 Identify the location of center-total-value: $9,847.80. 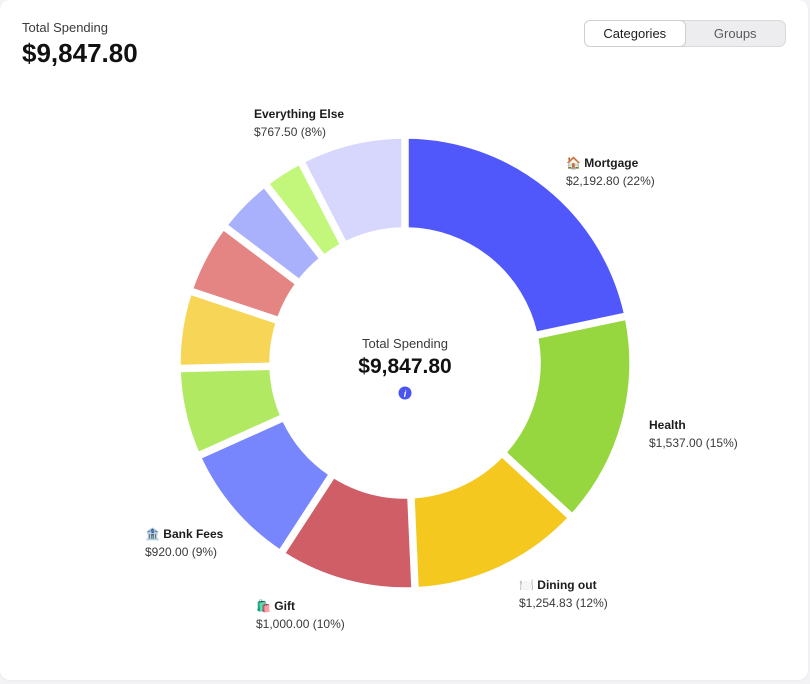
(404, 366).